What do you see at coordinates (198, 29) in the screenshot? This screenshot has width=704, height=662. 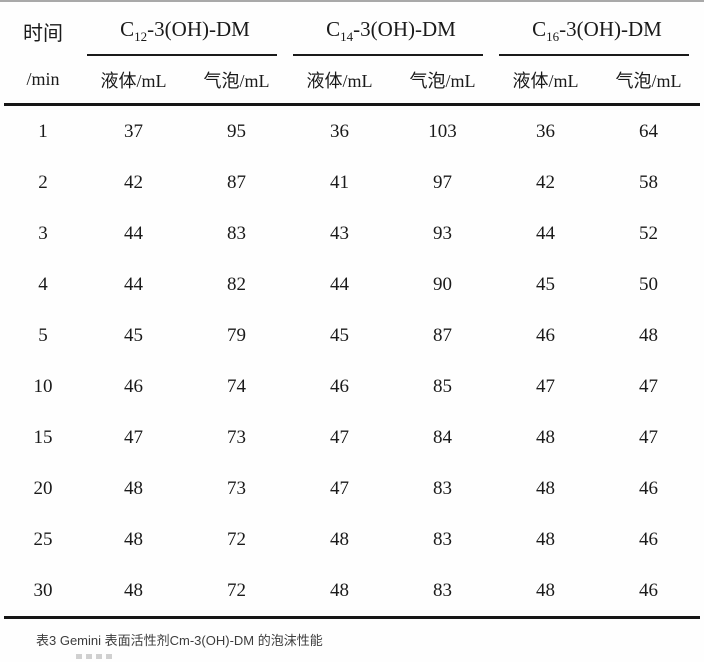 I see `group-header-c12-suffix: -3(OH)-DM` at bounding box center [198, 29].